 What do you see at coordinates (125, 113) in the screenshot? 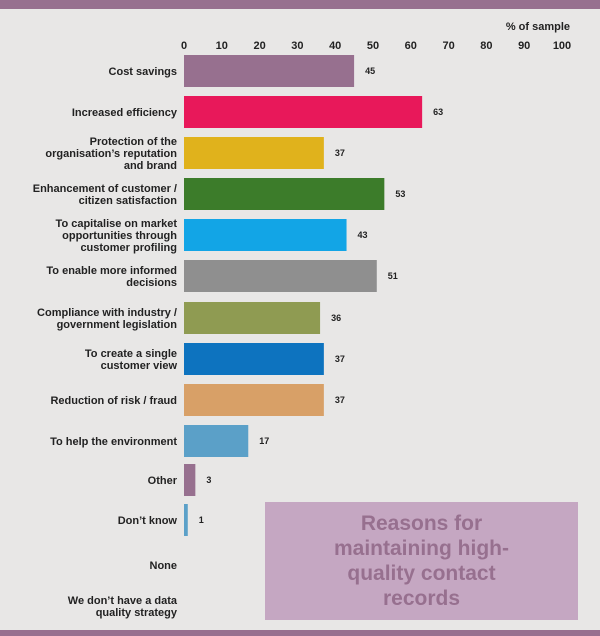
I see `category-label: Increased efficiency` at bounding box center [125, 113].